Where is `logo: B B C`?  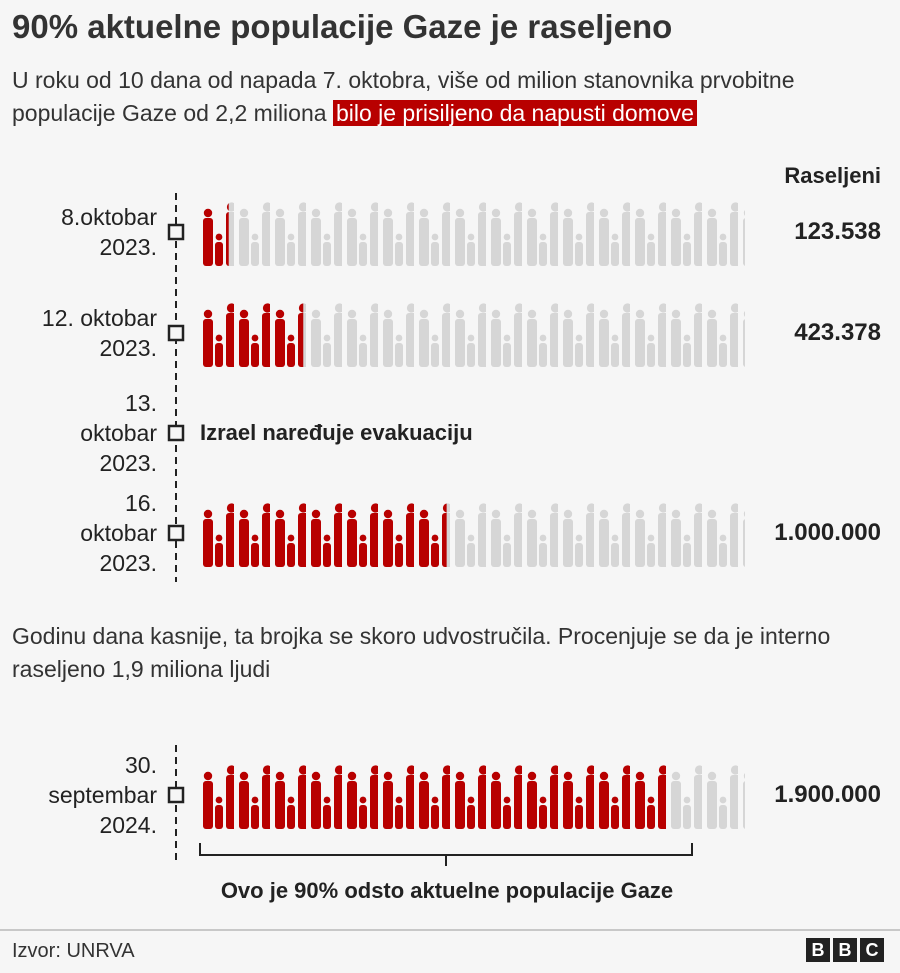
logo: B B C is located at coordinates (845, 950).